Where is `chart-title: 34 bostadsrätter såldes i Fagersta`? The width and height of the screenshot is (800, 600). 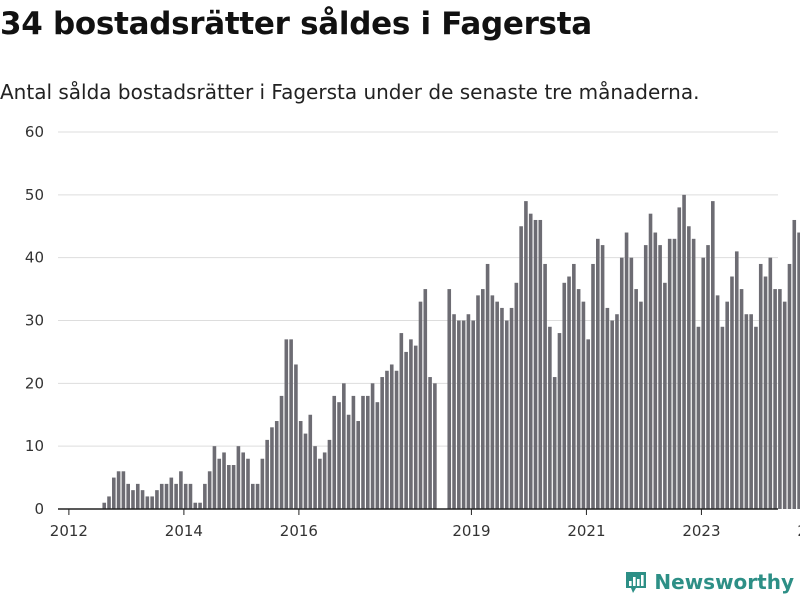 chart-title: 34 bostadsrätter såldes i Fagersta is located at coordinates (296, 24).